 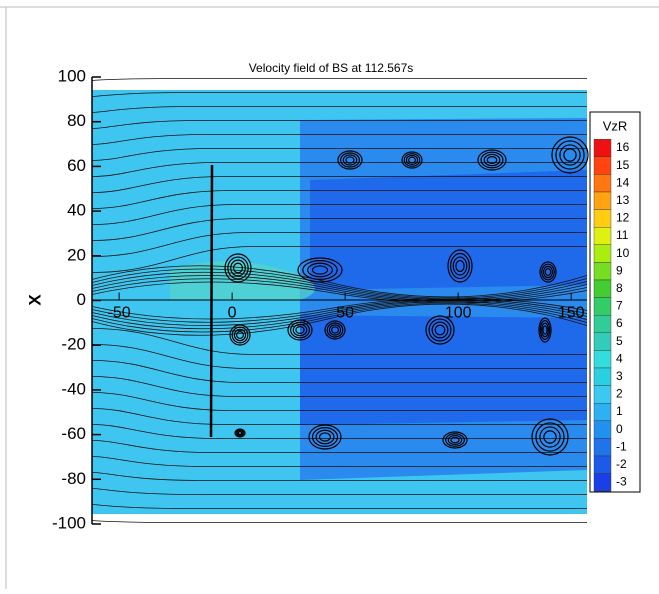 What do you see at coordinates (73, 388) in the screenshot?
I see `y-tick-label: -40` at bounding box center [73, 388].